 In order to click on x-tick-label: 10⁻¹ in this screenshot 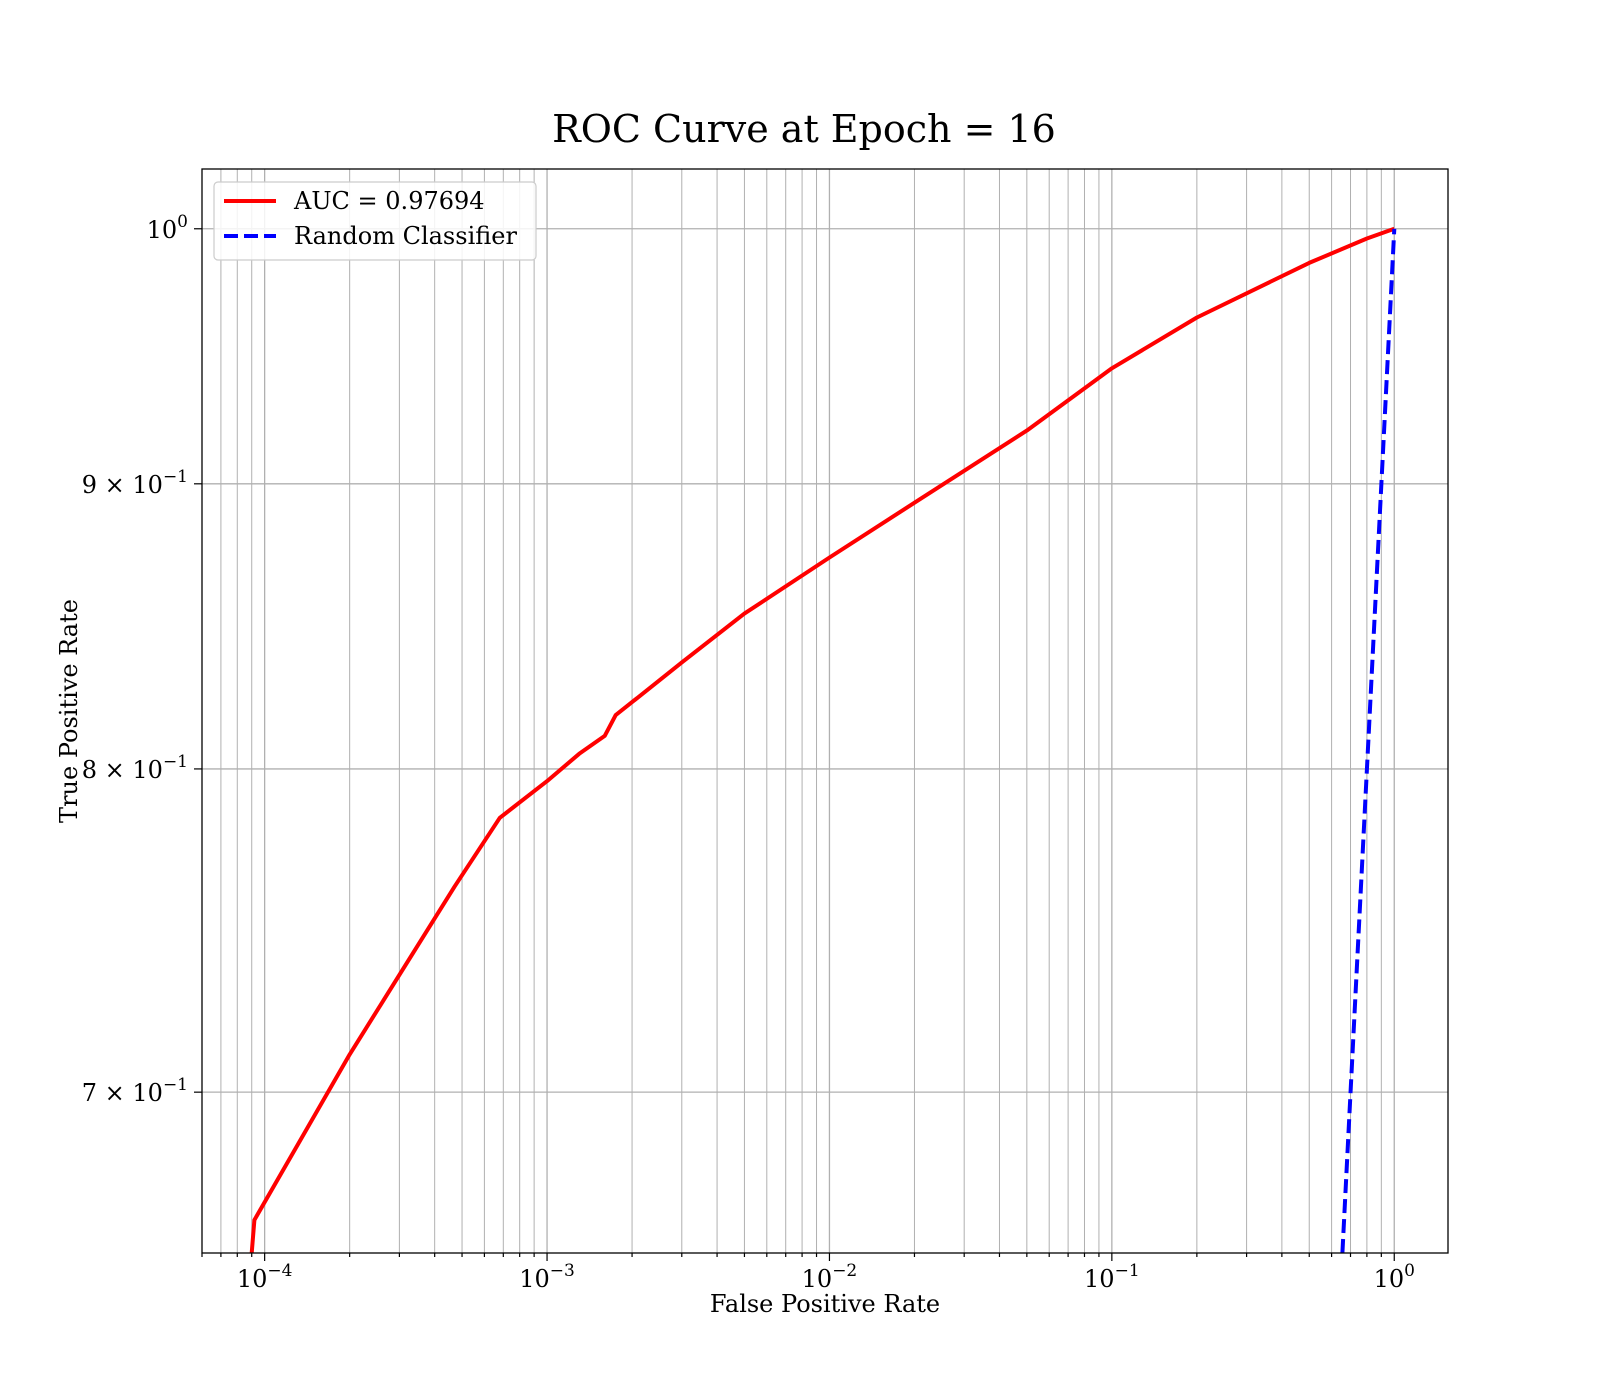, I will do `click(1112, 1277)`.